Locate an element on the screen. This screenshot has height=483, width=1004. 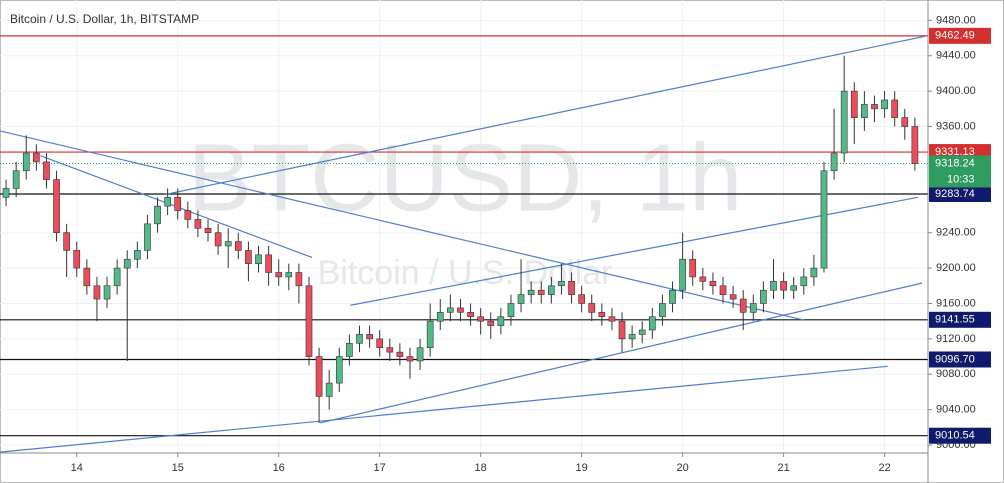
x-tick-label: 16 is located at coordinates (279, 468).